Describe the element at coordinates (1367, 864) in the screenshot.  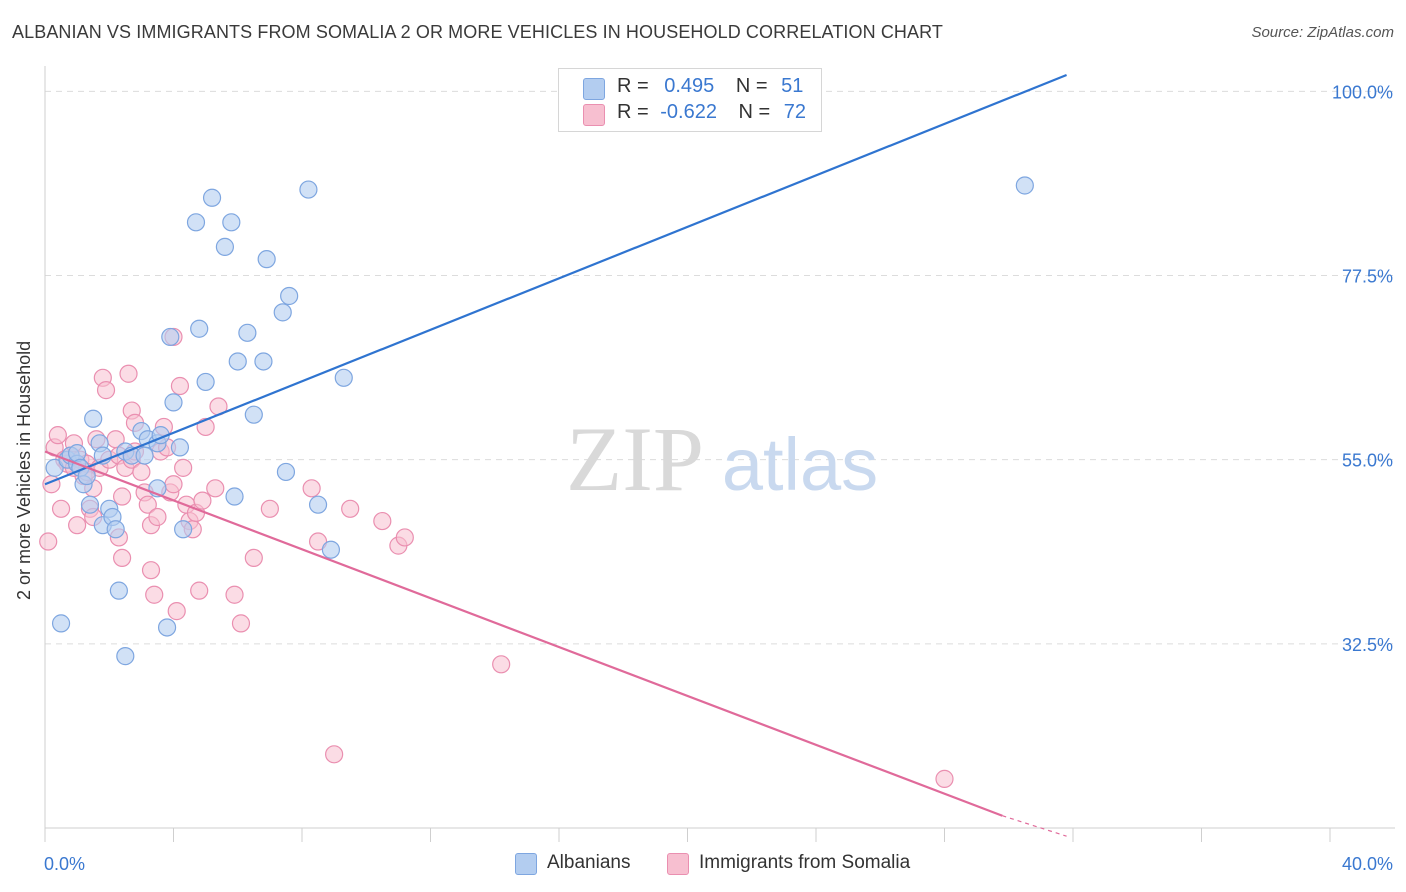
I see `x-tick-label: 40.0%` at that location.